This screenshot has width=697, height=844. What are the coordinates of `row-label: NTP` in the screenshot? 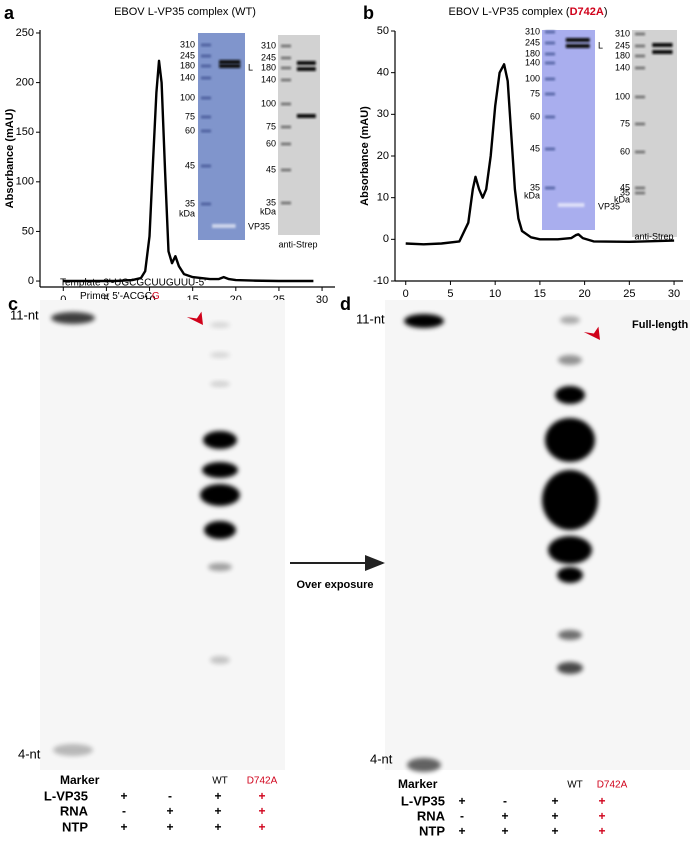 It's located at (75, 826).